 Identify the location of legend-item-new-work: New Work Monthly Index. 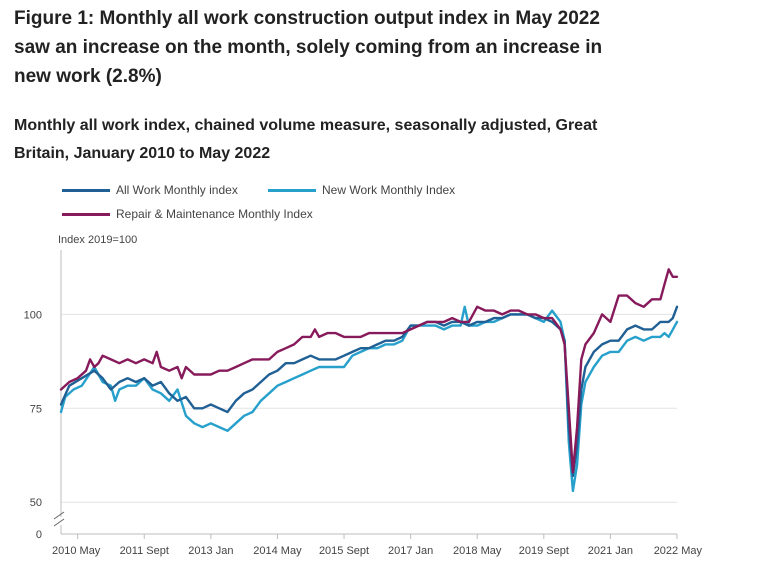
(361, 190).